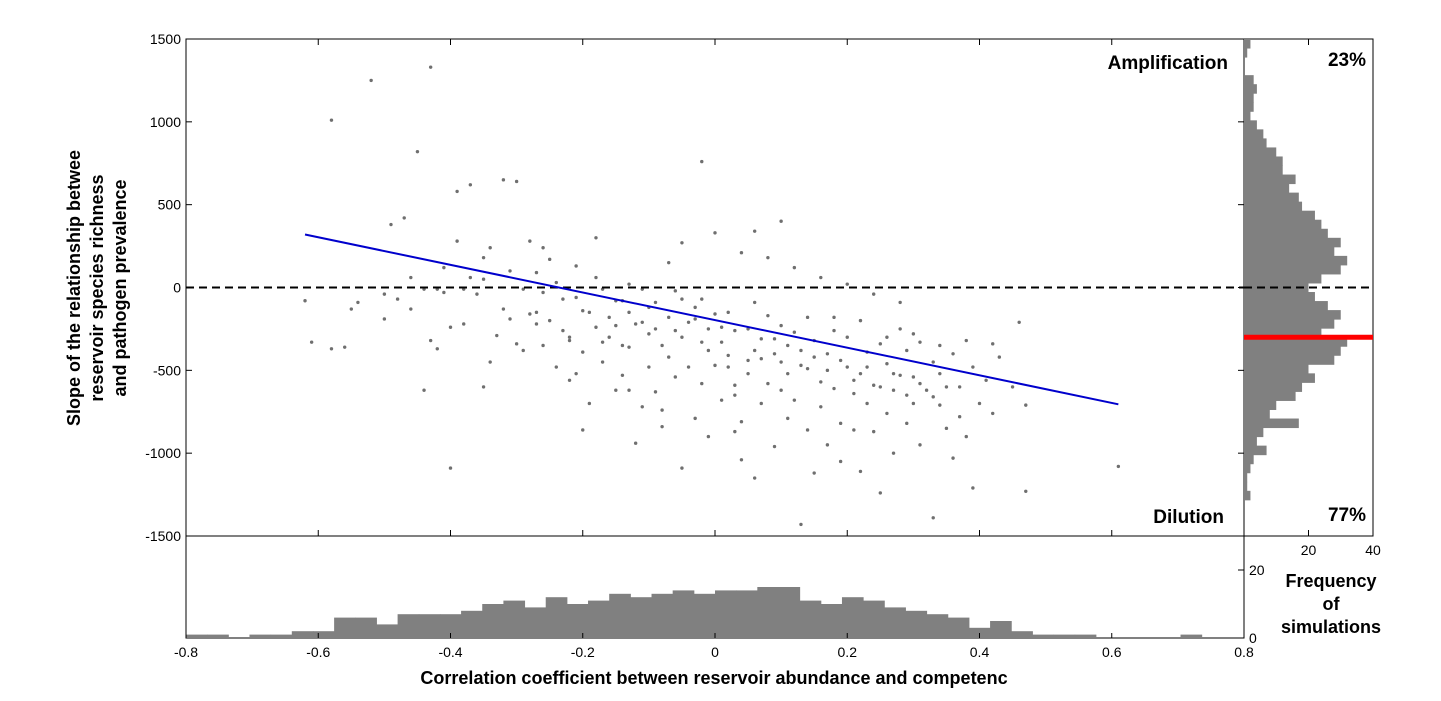 This screenshot has height=701, width=1441. What do you see at coordinates (163, 453) in the screenshot?
I see `y-tick-label: -1000` at bounding box center [163, 453].